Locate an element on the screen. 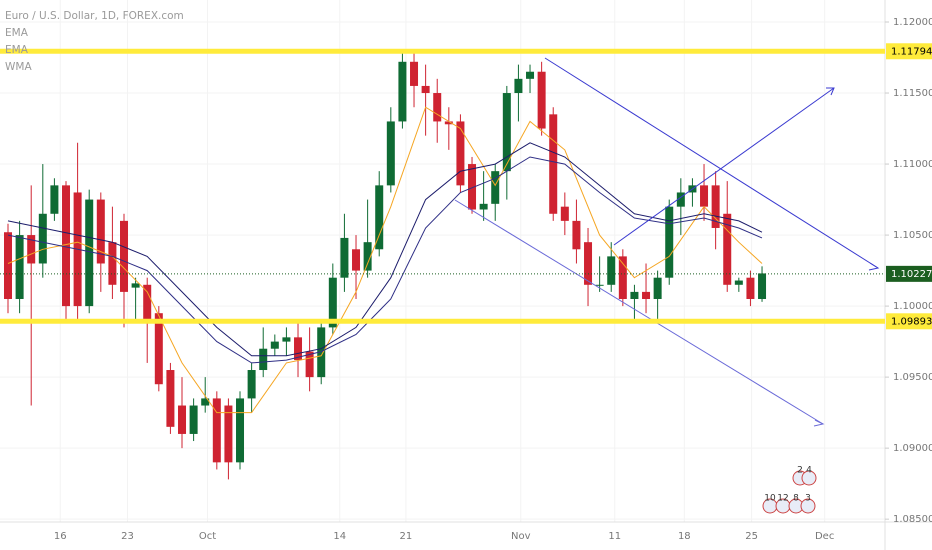  last-price-bg is located at coordinates (909, 273).